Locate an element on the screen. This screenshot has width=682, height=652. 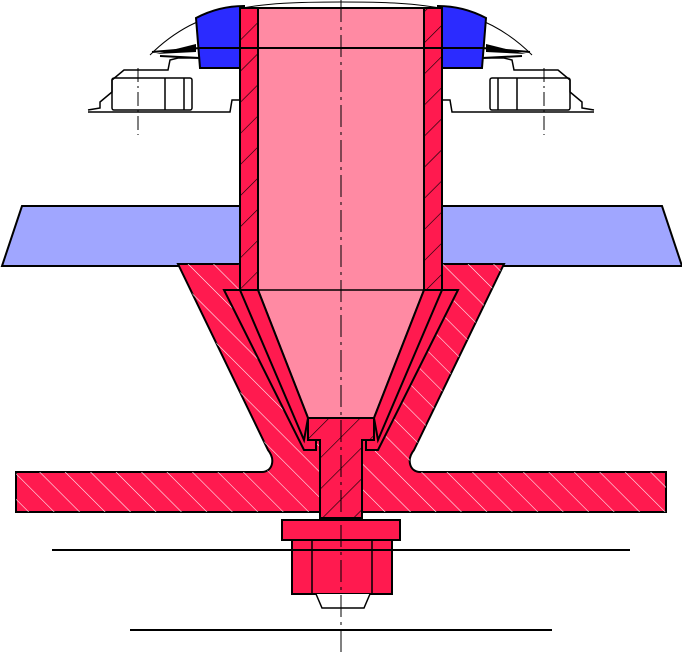
dome-seal-right is located at coordinates (462, 36).